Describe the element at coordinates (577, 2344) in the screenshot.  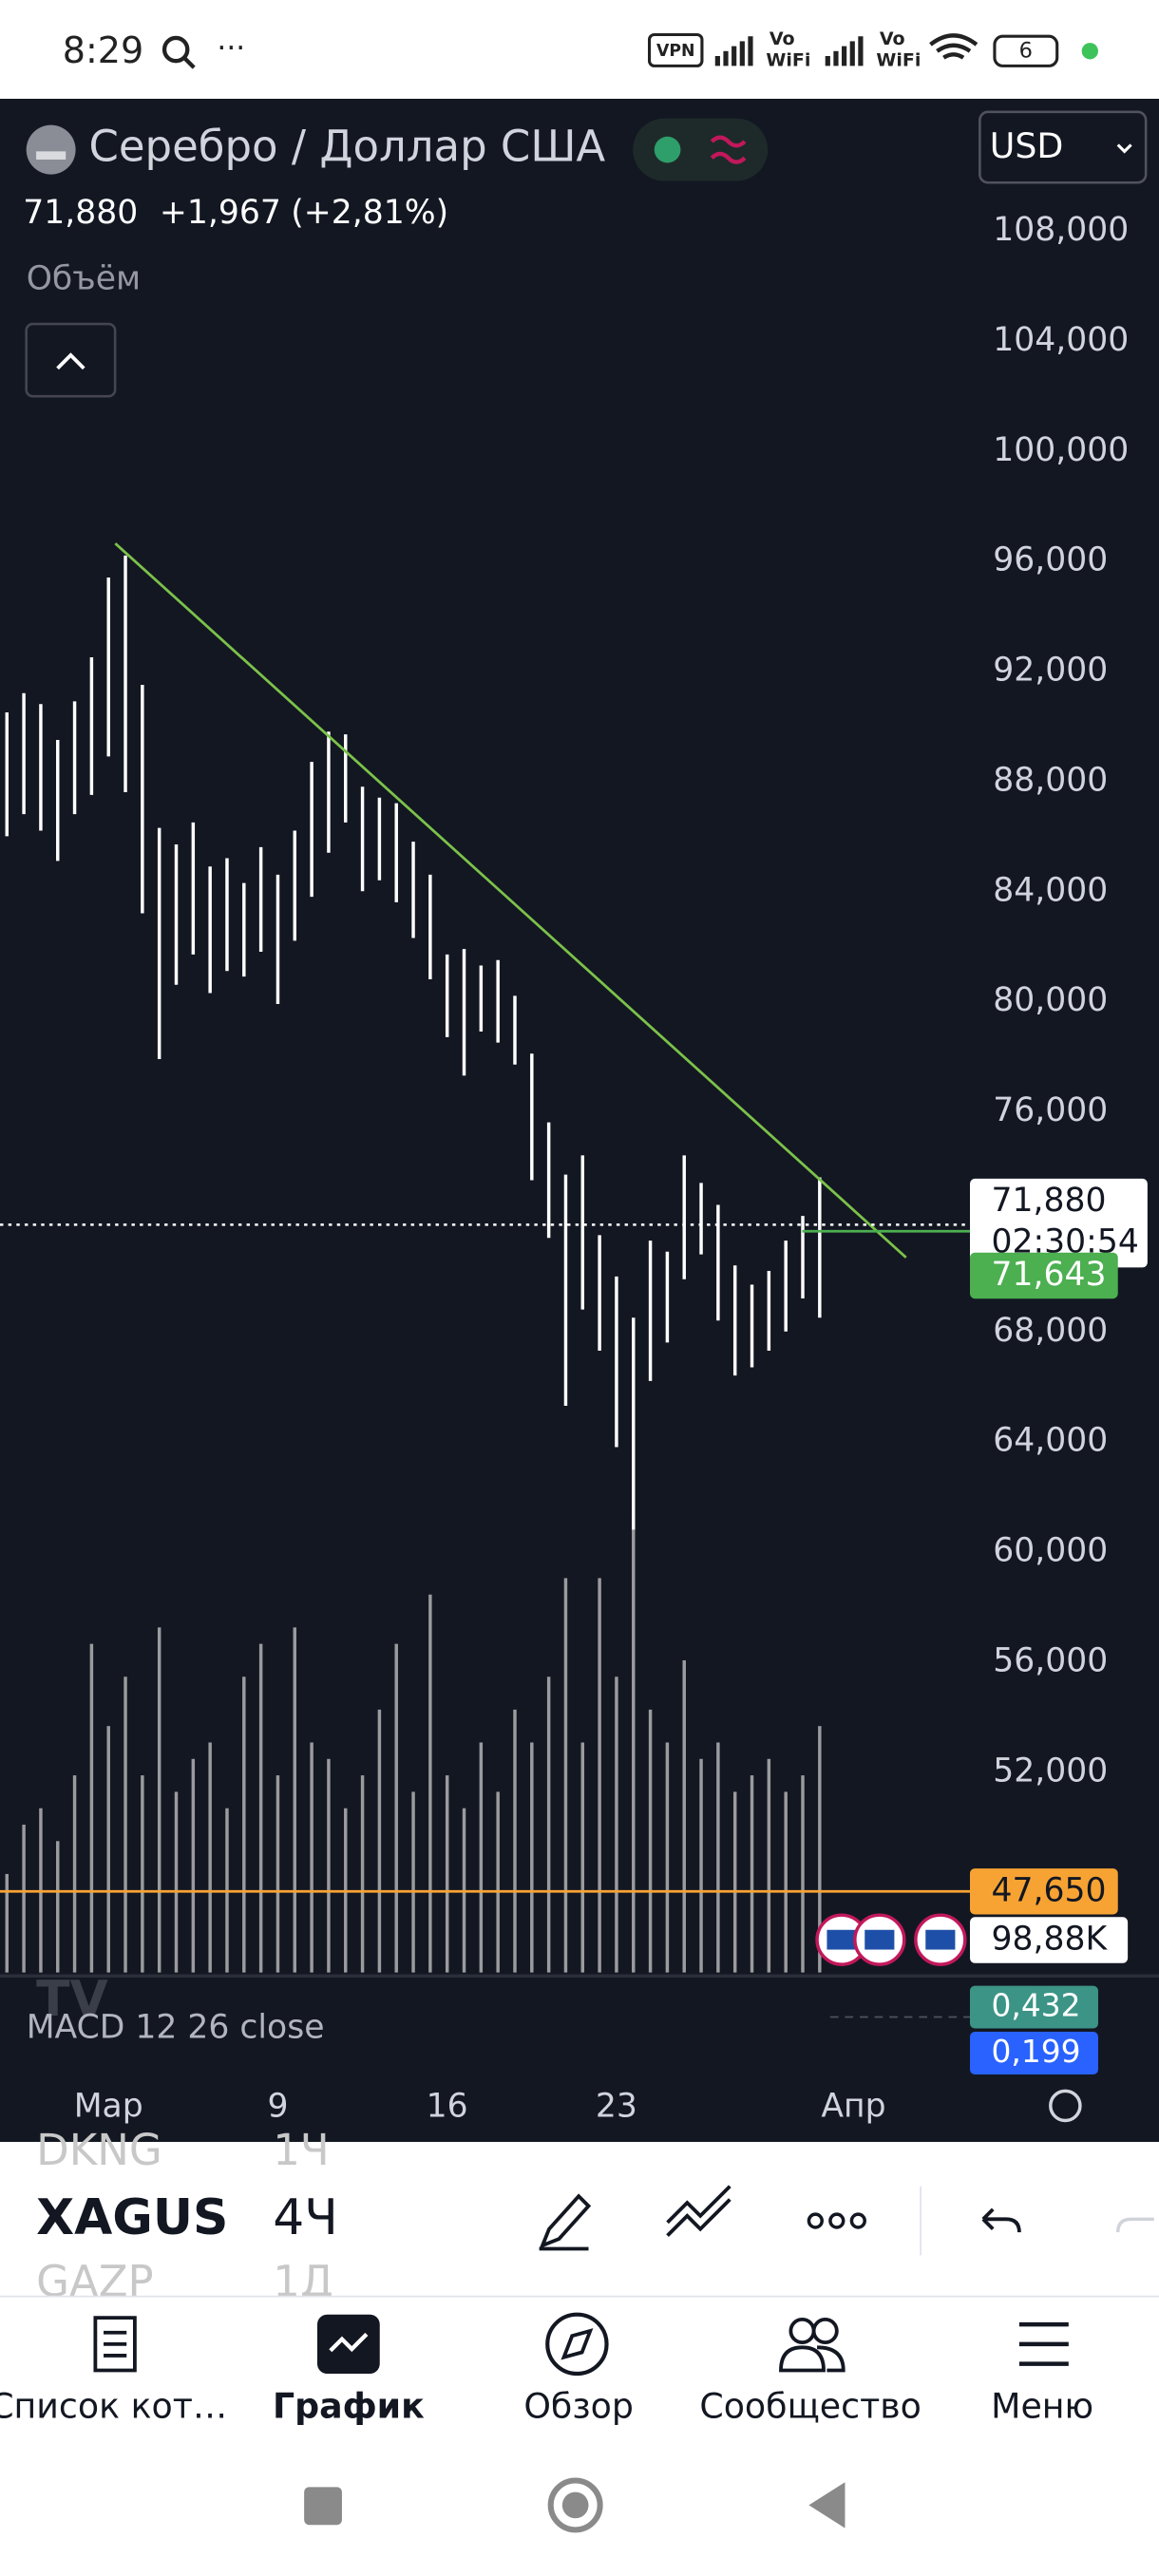
I see `explore-icon` at that location.